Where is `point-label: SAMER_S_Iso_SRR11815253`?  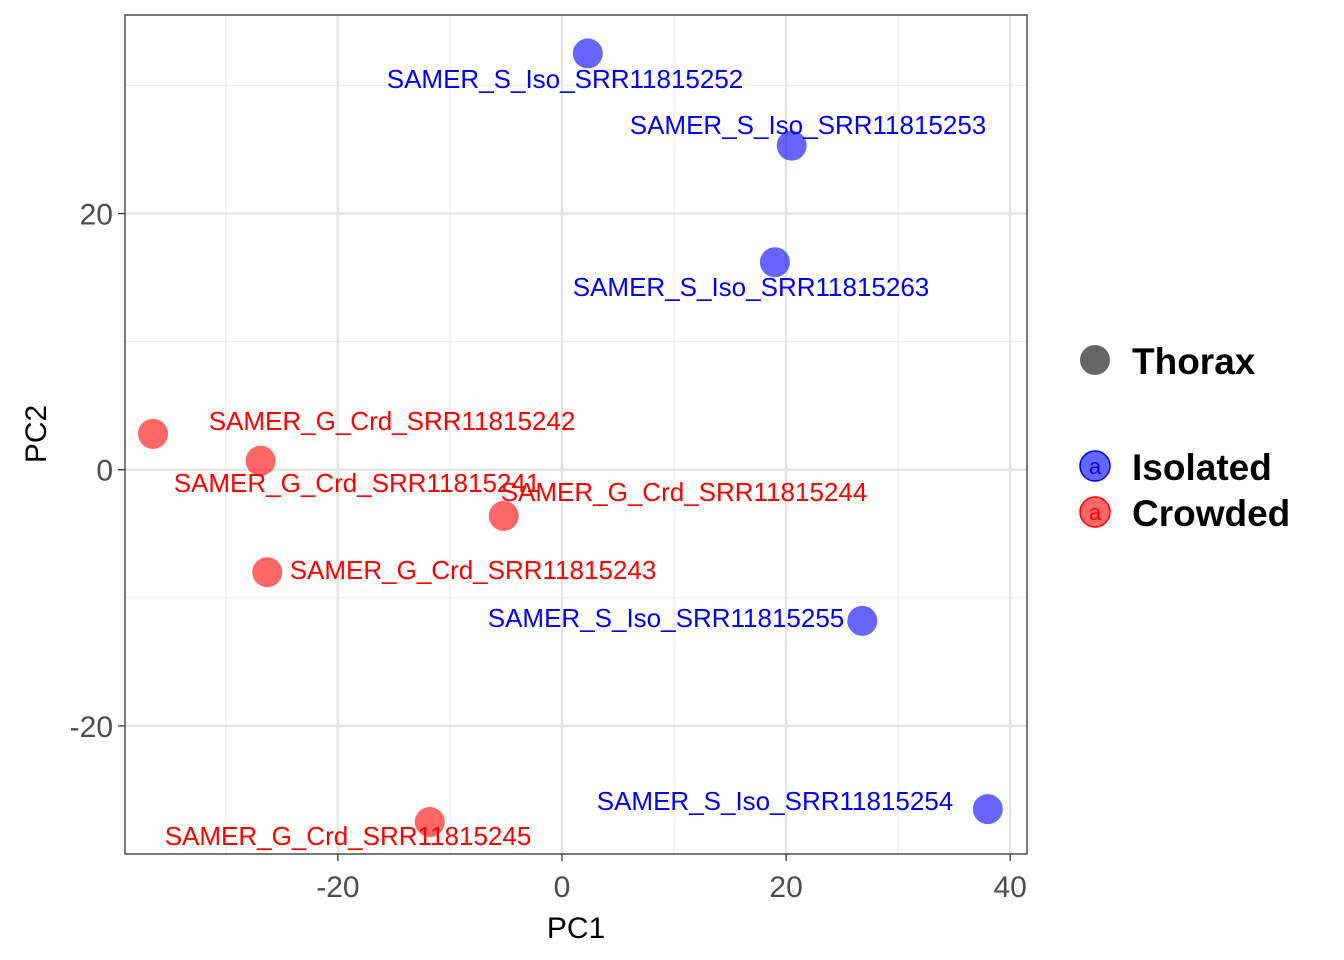 point-label: SAMER_S_Iso_SRR11815253 is located at coordinates (808, 125).